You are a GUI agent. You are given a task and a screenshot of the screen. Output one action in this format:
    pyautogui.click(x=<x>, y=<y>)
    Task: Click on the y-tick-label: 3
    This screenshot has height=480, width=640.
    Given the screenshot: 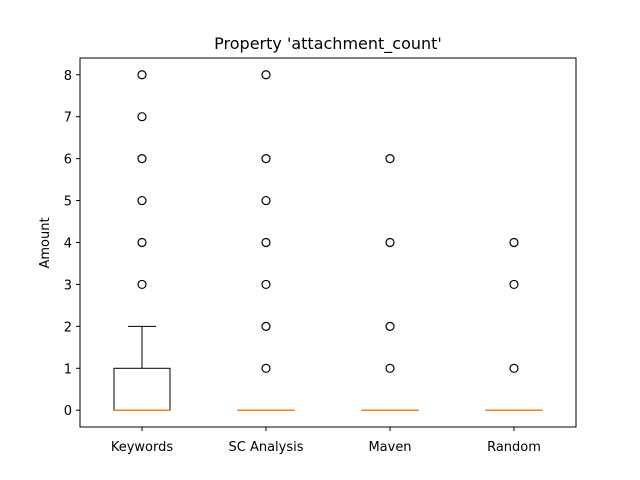 What is the action you would take?
    pyautogui.click(x=68, y=285)
    